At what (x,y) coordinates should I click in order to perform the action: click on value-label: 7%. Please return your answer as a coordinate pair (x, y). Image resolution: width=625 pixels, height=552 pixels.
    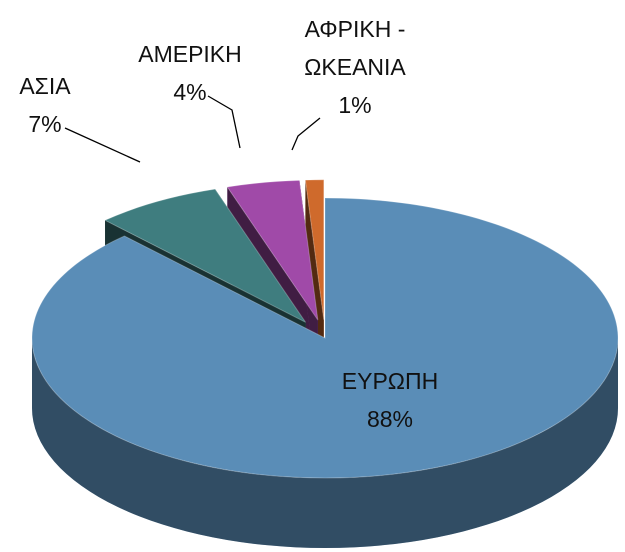
    Looking at the image, I should click on (45, 124).